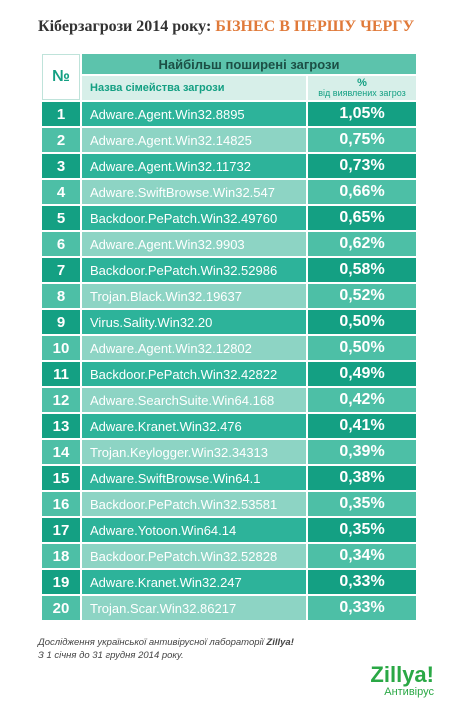  What do you see at coordinates (194, 504) in the screenshot?
I see `threat-name: Backdoor.PePatch.Win32.53581` at bounding box center [194, 504].